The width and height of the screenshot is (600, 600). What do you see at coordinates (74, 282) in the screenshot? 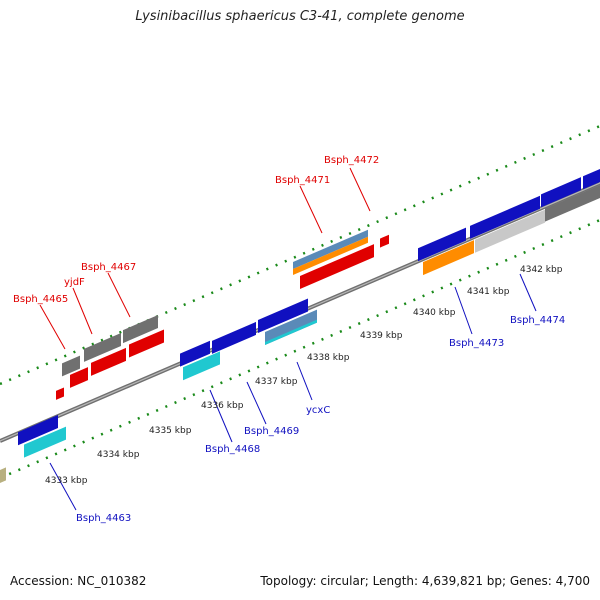
I see `label-yjdf: yjdF` at bounding box center [74, 282].